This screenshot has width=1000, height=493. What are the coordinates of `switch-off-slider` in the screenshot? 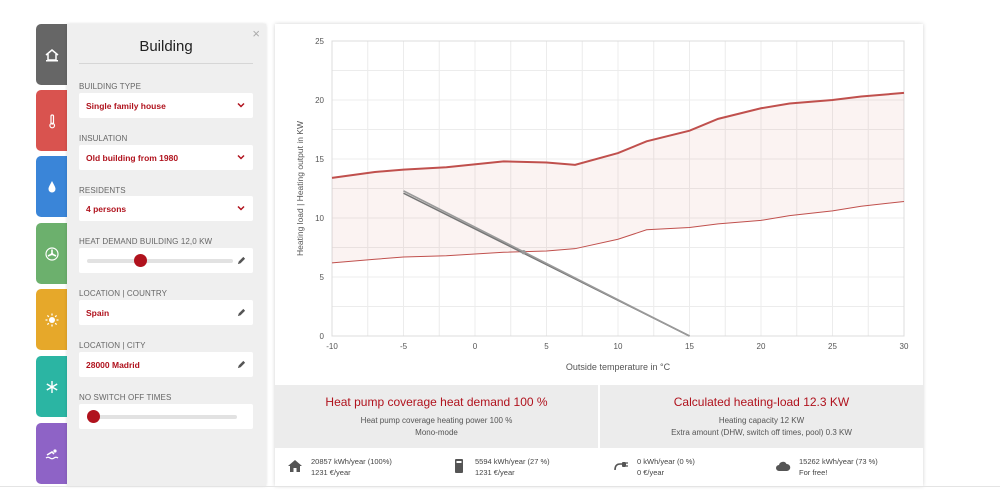 It's located at (166, 416).